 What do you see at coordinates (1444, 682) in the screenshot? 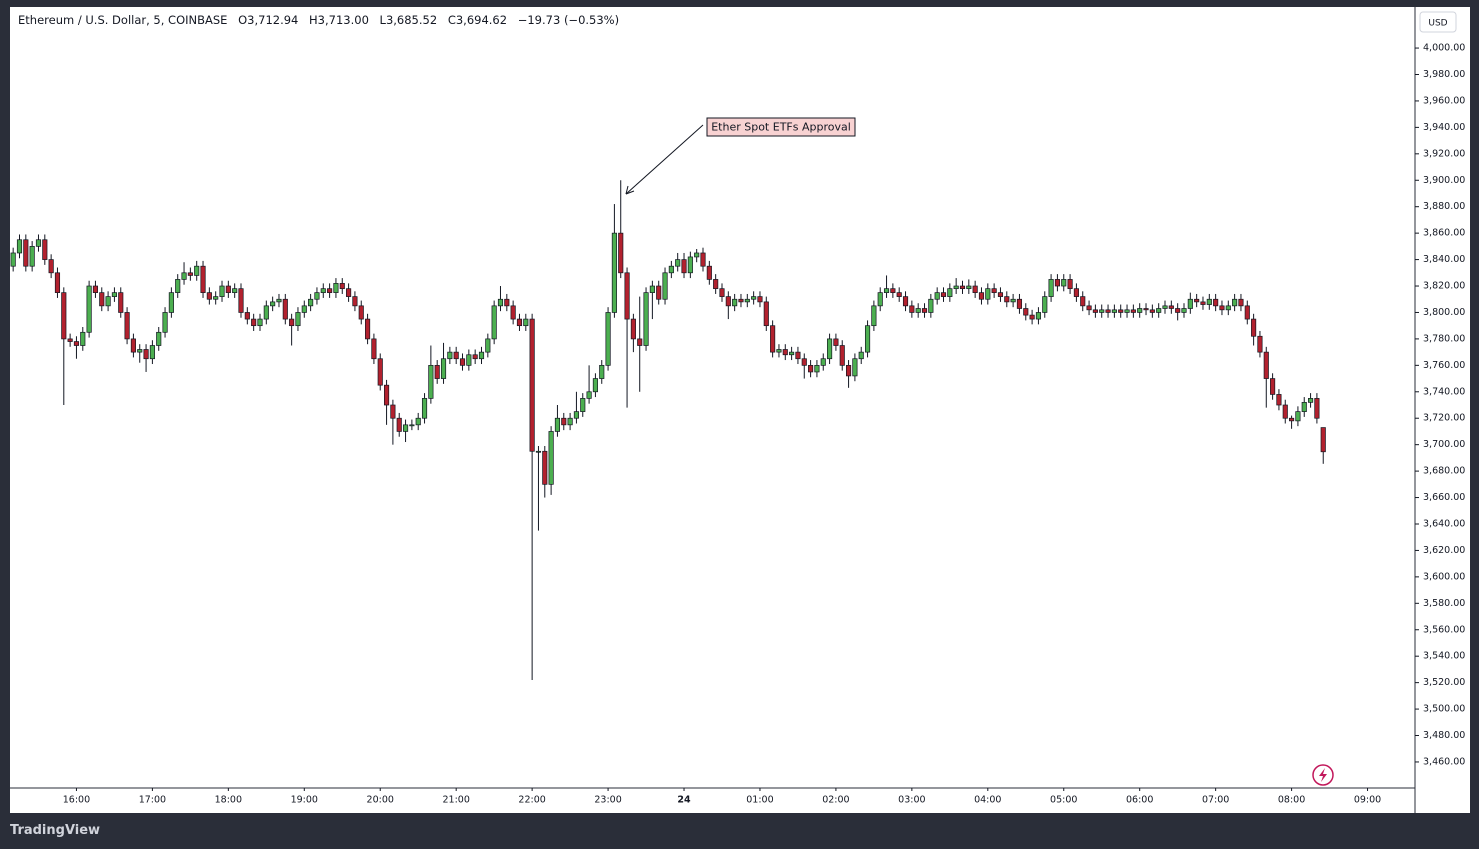
I see `y-tick-label: 3,520.00` at bounding box center [1444, 682].